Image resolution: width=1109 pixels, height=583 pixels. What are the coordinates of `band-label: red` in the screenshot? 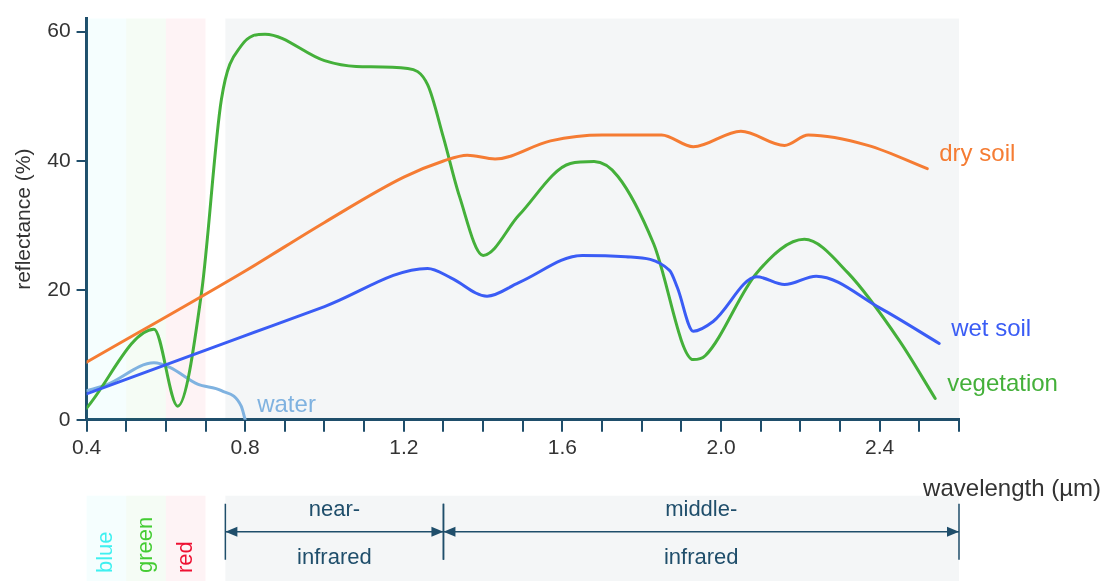 It's located at (184, 557).